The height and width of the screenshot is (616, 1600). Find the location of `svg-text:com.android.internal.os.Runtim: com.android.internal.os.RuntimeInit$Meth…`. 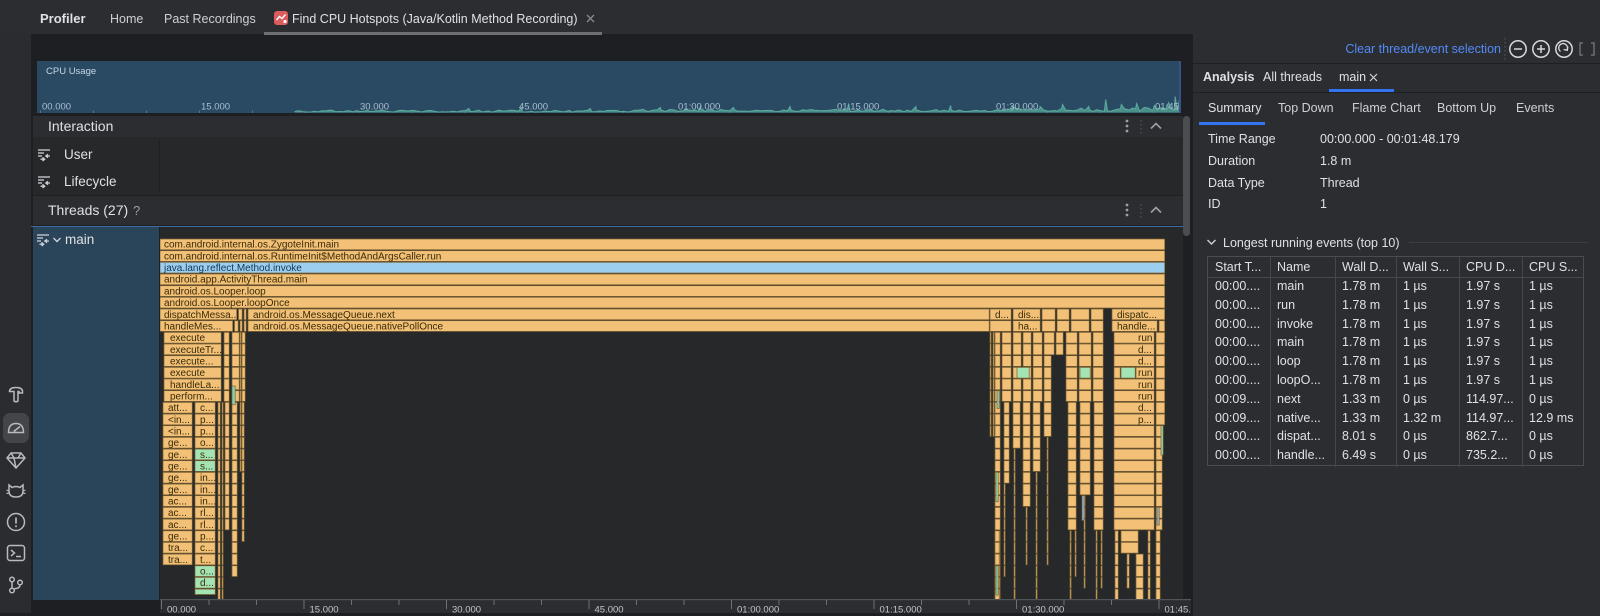

svg-text:com.android.internal.os.Runtim: com.android.internal.os.RuntimeInit$Meth… is located at coordinates (302, 256).